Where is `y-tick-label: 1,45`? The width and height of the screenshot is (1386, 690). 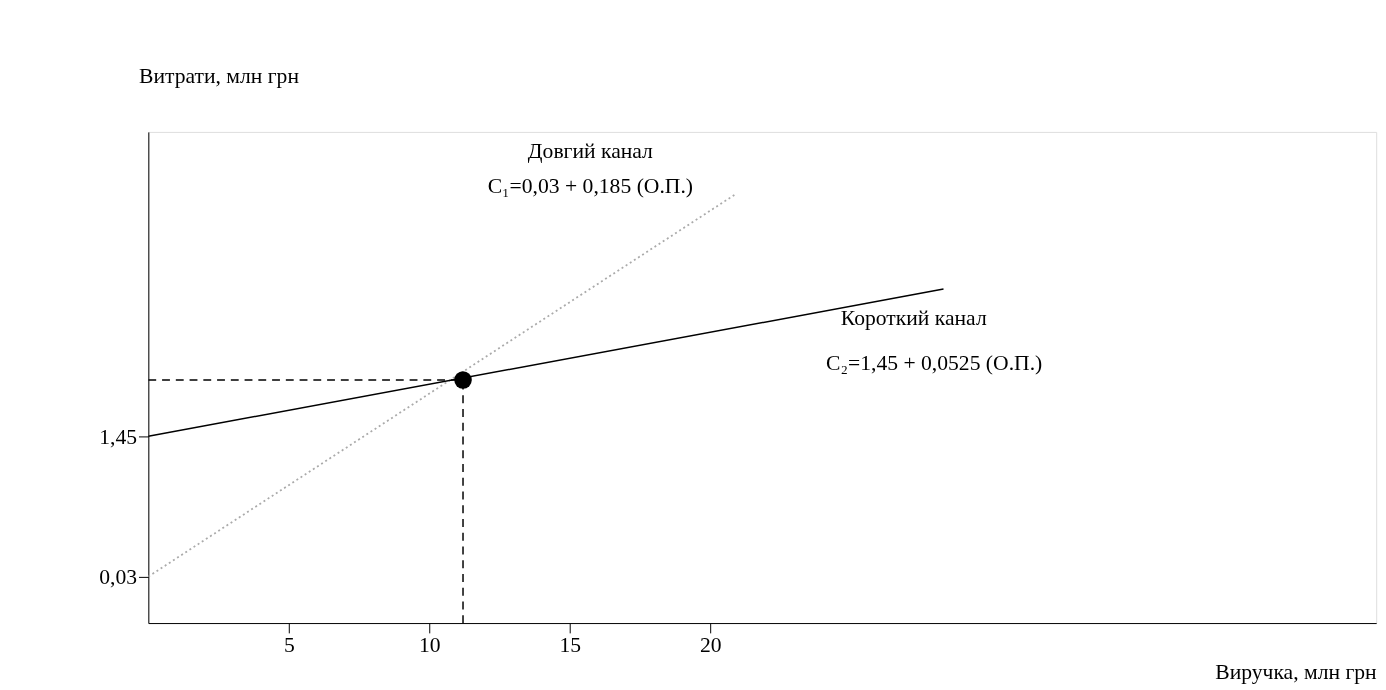 y-tick-label: 1,45 is located at coordinates (118, 436).